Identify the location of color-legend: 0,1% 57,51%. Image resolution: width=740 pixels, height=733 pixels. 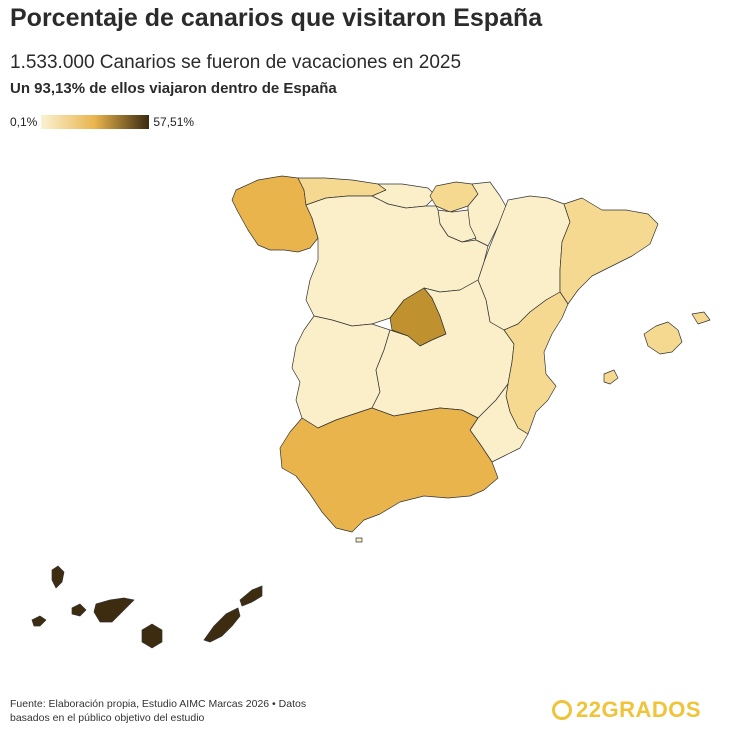
(102, 122).